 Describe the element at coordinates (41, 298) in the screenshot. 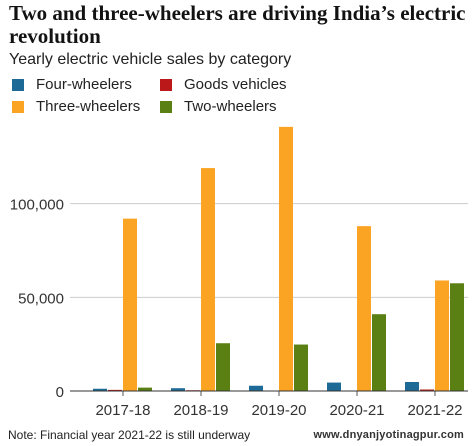

I see `y-tick-label: 50,000` at that location.